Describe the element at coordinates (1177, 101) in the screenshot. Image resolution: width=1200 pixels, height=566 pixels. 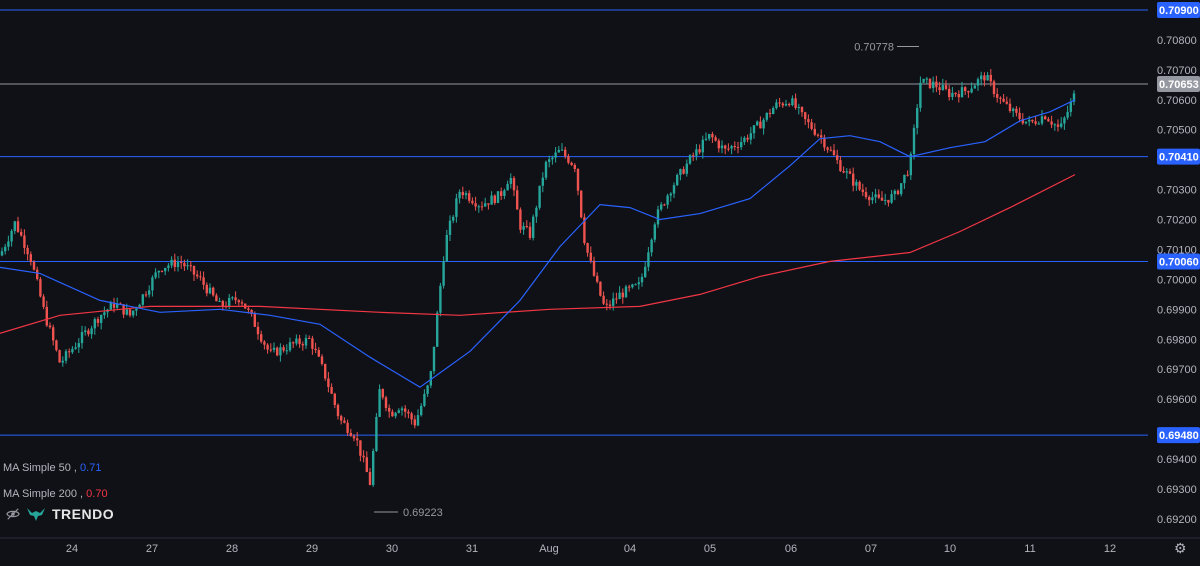
I see `y-tick-label: 0.70600` at that location.